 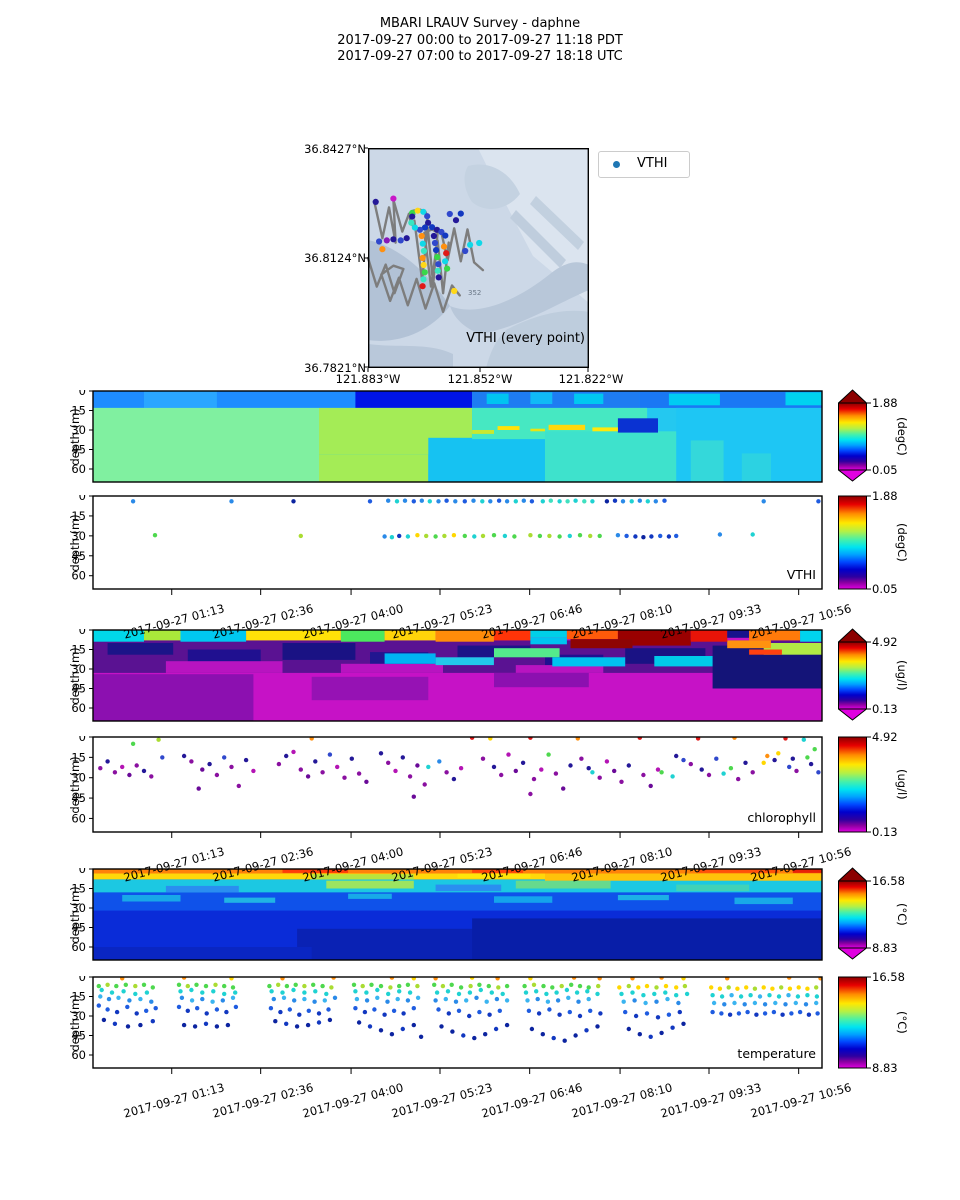 I want to click on title-line-2: 2017-09-27 00:00 to 2017-09-27 11:18 PDT, so click(x=480, y=40).